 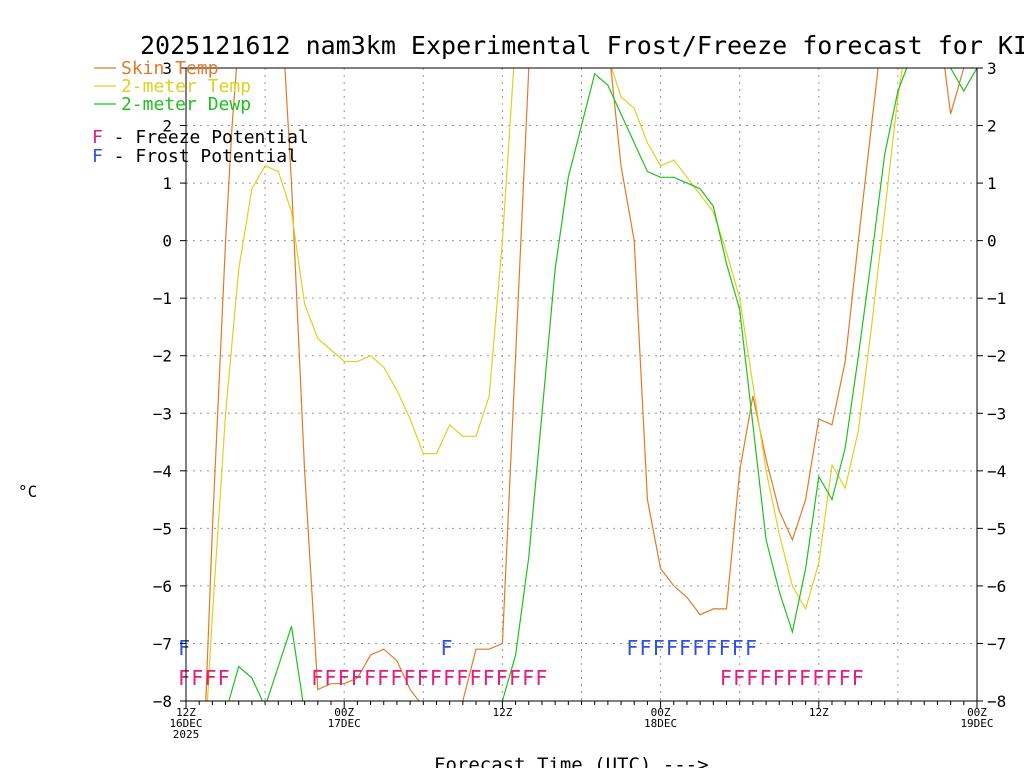 What do you see at coordinates (167, 241) in the screenshot?
I see `y-tick-label-left: 0` at bounding box center [167, 241].